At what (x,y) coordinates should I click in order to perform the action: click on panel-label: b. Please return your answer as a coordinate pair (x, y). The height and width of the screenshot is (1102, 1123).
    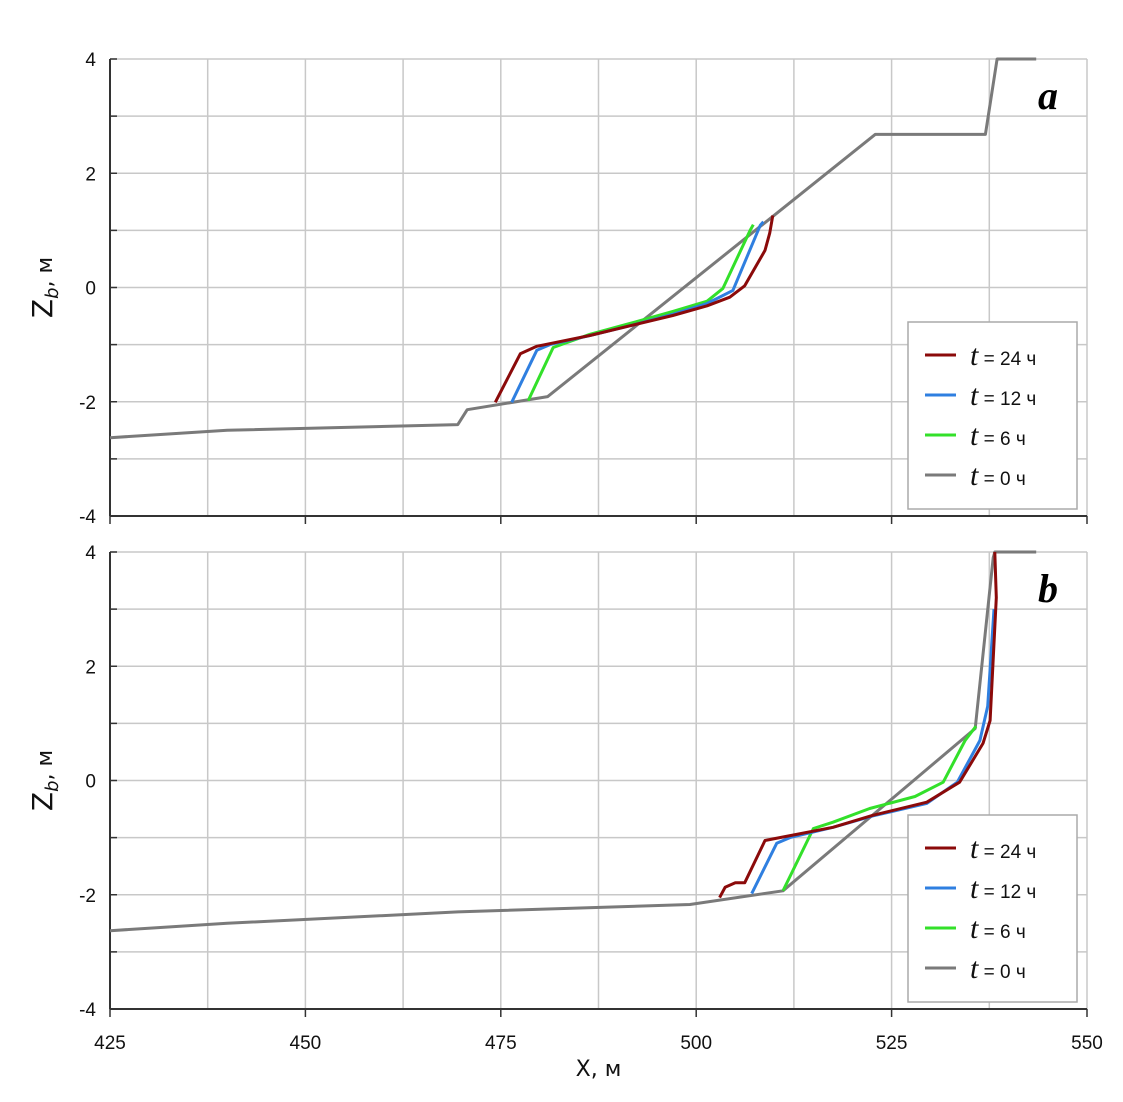
    Looking at the image, I should click on (1048, 588).